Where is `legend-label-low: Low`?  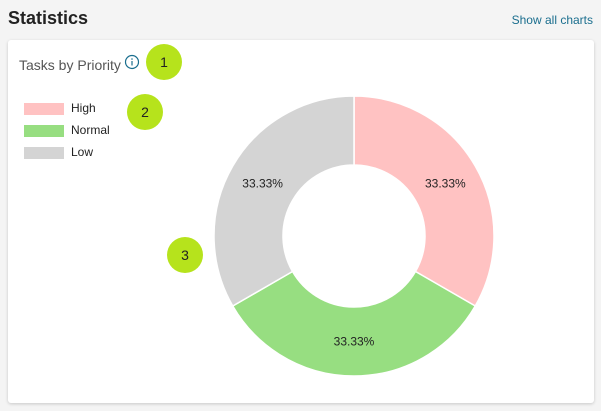
legend-label-low: Low is located at coordinates (82, 152).